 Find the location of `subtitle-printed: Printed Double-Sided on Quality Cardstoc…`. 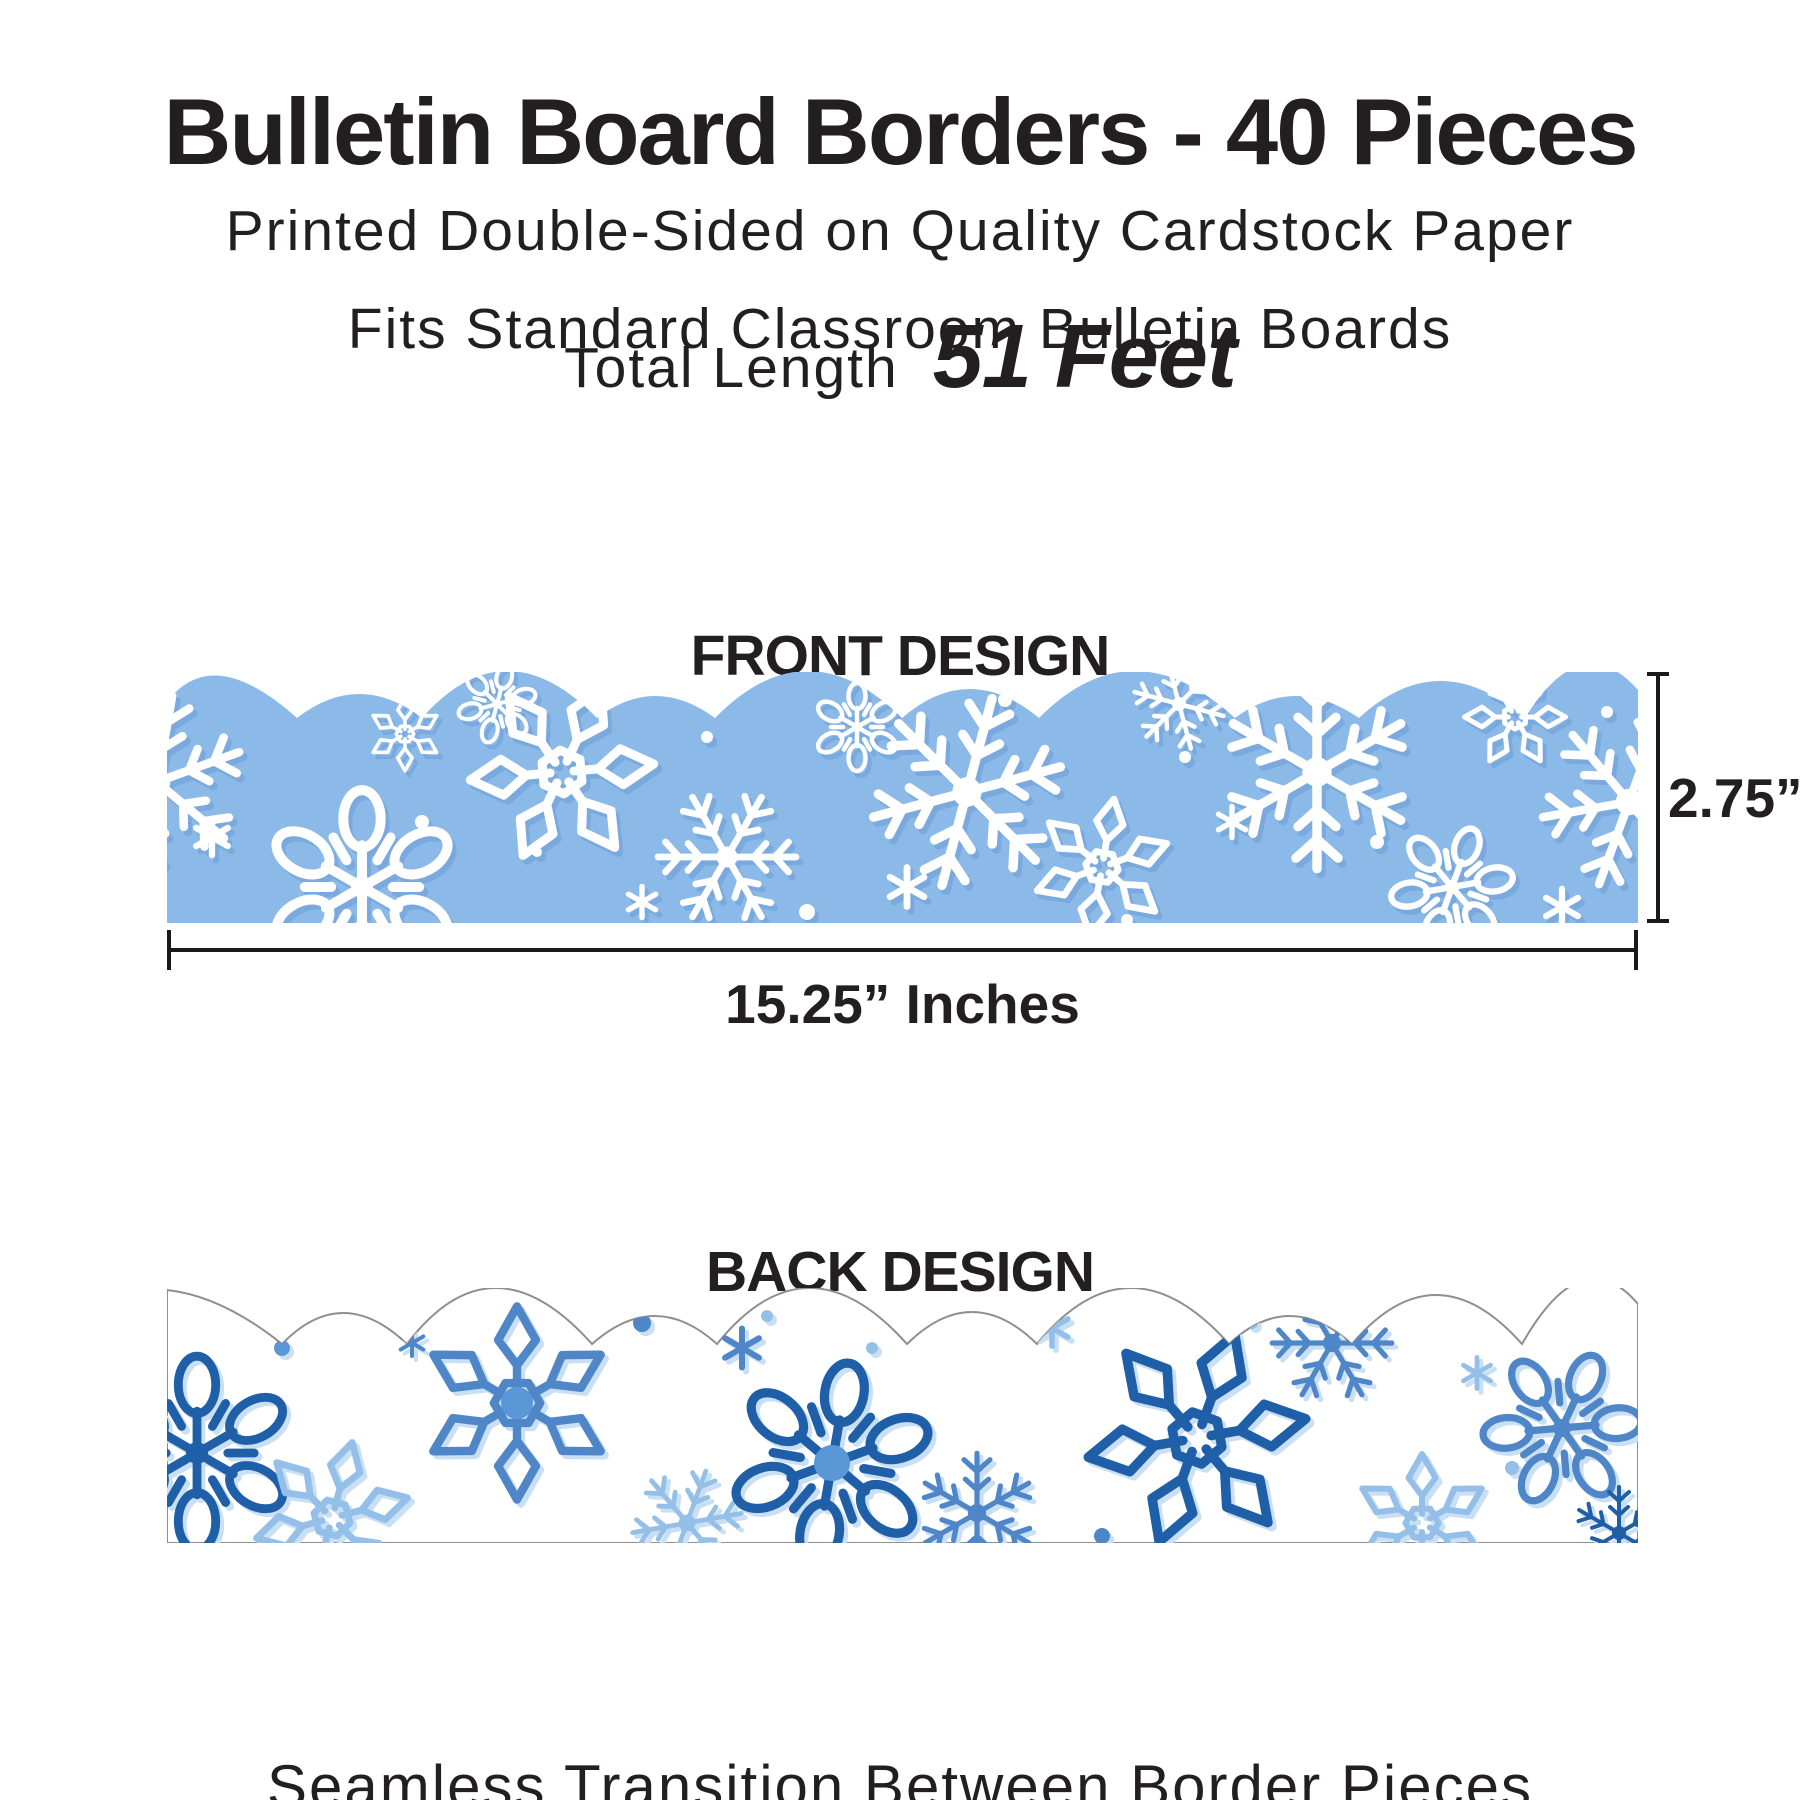

subtitle-printed: Printed Double-Sided on Quality Cardstoc… is located at coordinates (900, 231).